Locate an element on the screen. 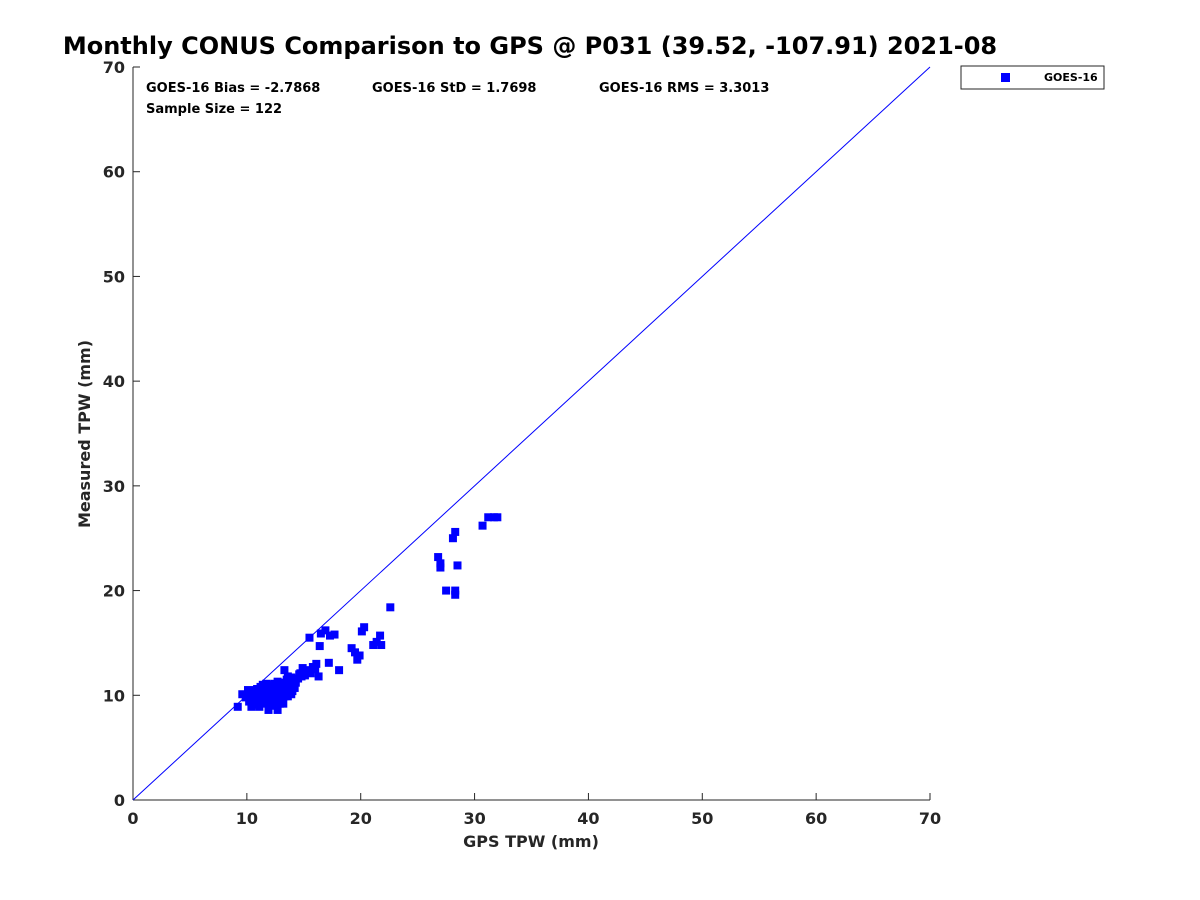  x-tick-label: 70 is located at coordinates (930, 818).